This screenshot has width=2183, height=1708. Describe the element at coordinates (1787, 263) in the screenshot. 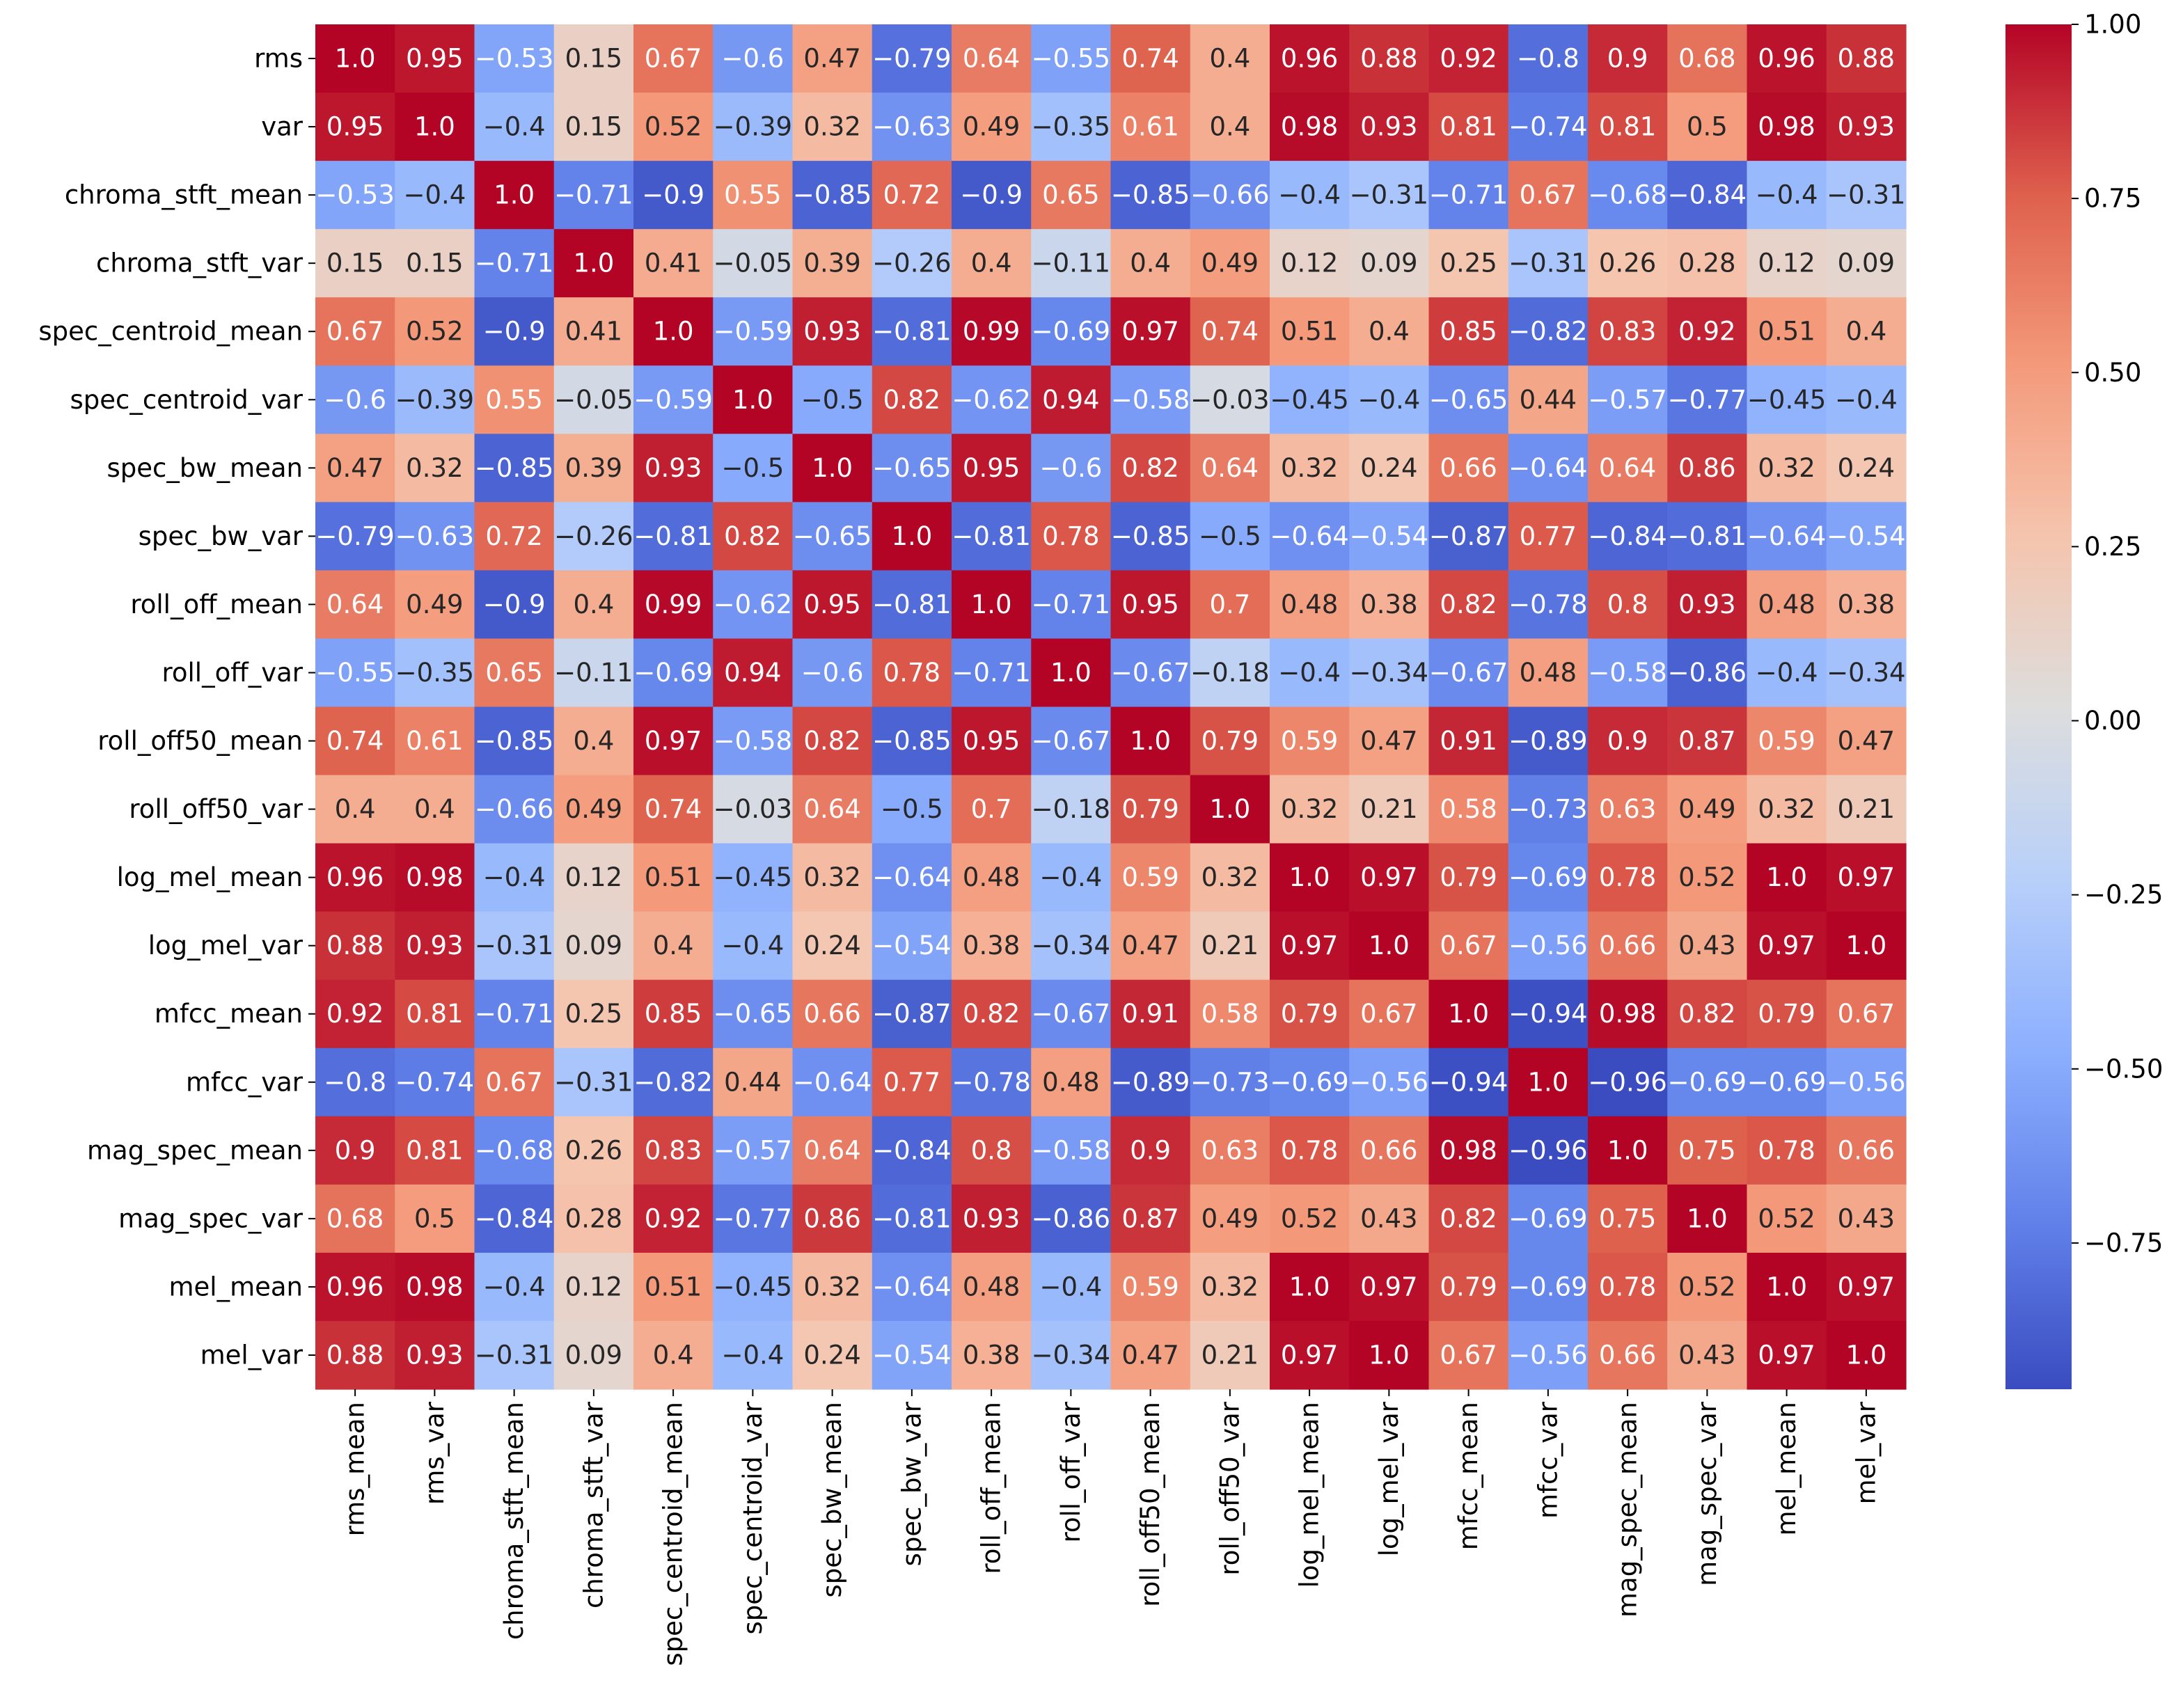

I see `cell-annotation: 0.12` at that location.